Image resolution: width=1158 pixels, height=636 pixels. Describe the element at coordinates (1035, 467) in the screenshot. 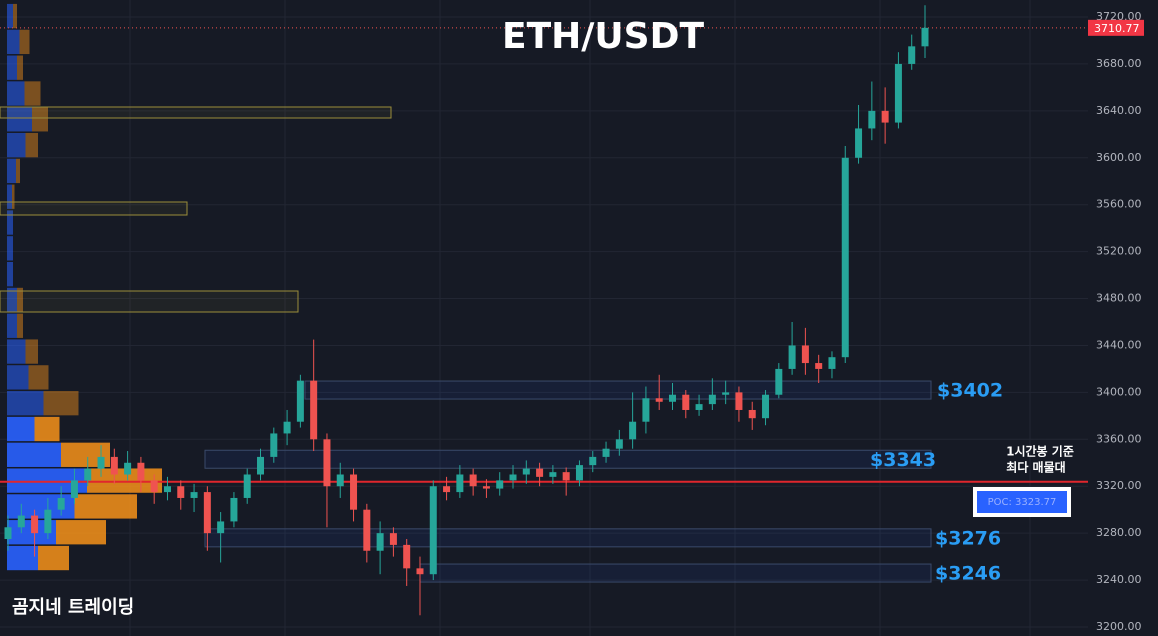

I see `annotation: 최다 매물대` at that location.